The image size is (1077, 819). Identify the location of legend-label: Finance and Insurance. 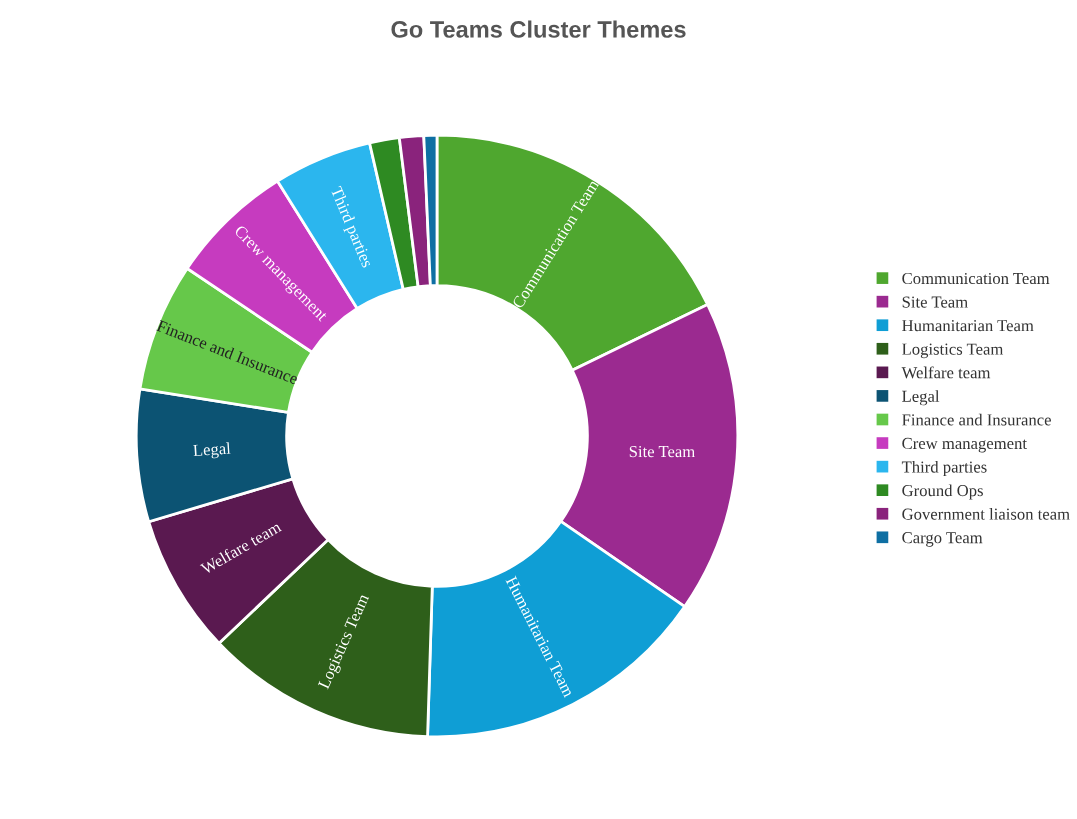
(976, 419).